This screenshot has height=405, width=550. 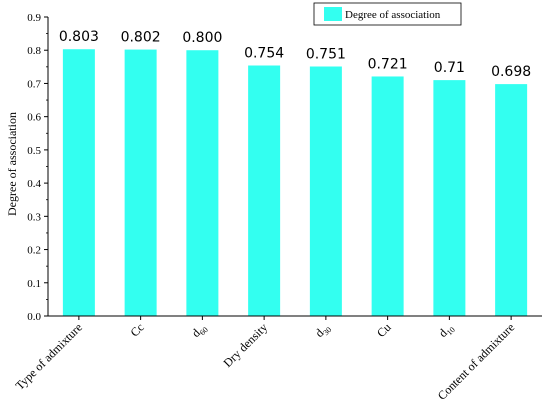 I want to click on legend: Degree of association, so click(x=387, y=14).